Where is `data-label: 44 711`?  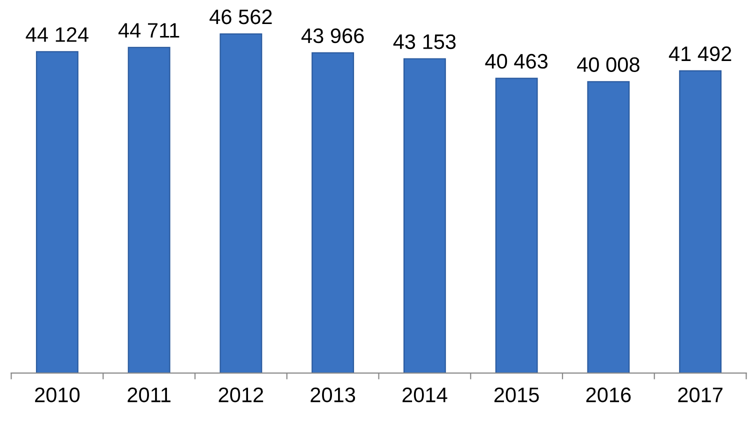 data-label: 44 711 is located at coordinates (149, 30).